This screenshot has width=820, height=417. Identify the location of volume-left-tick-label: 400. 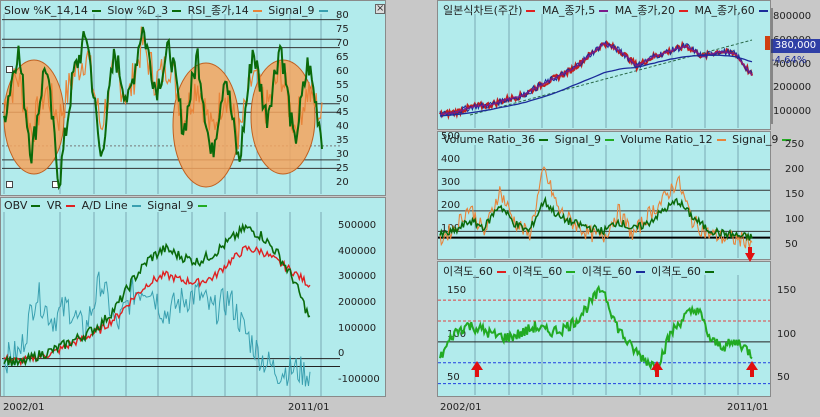
(451, 159).